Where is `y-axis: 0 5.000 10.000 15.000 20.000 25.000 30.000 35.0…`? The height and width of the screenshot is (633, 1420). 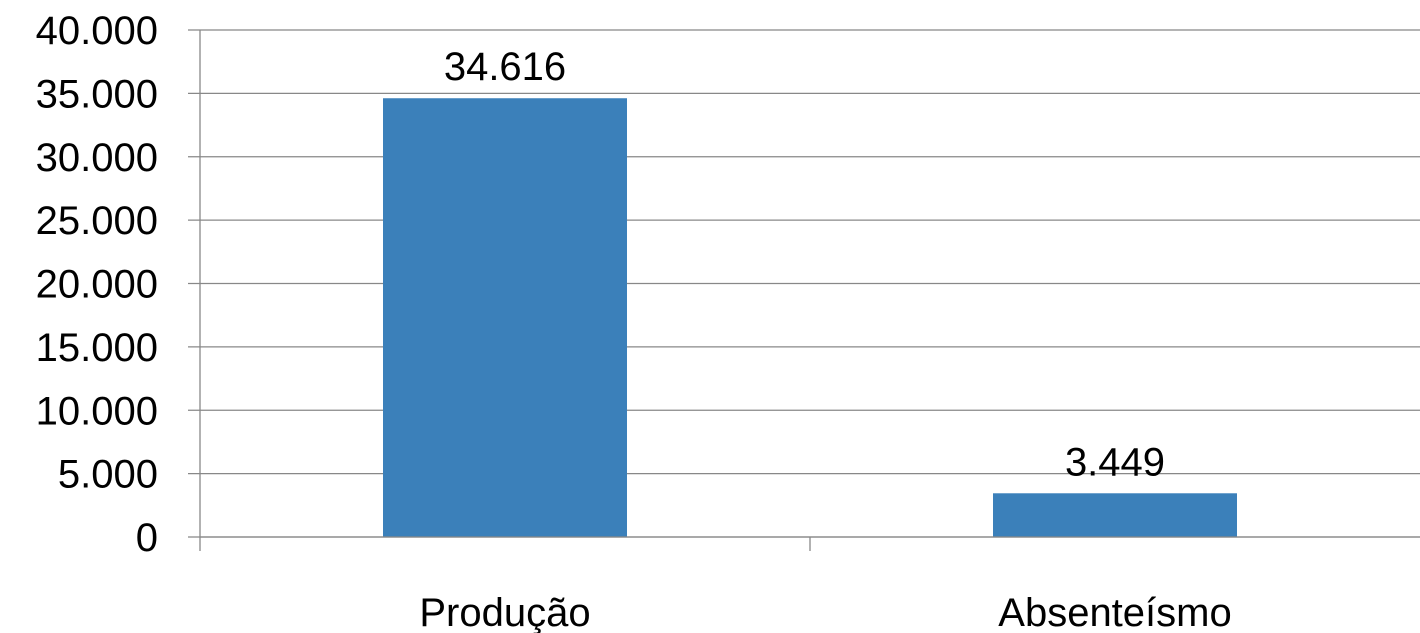 y-axis: 0 5.000 10.000 15.000 20.000 25.000 30.000 35.0… is located at coordinates (118, 284).